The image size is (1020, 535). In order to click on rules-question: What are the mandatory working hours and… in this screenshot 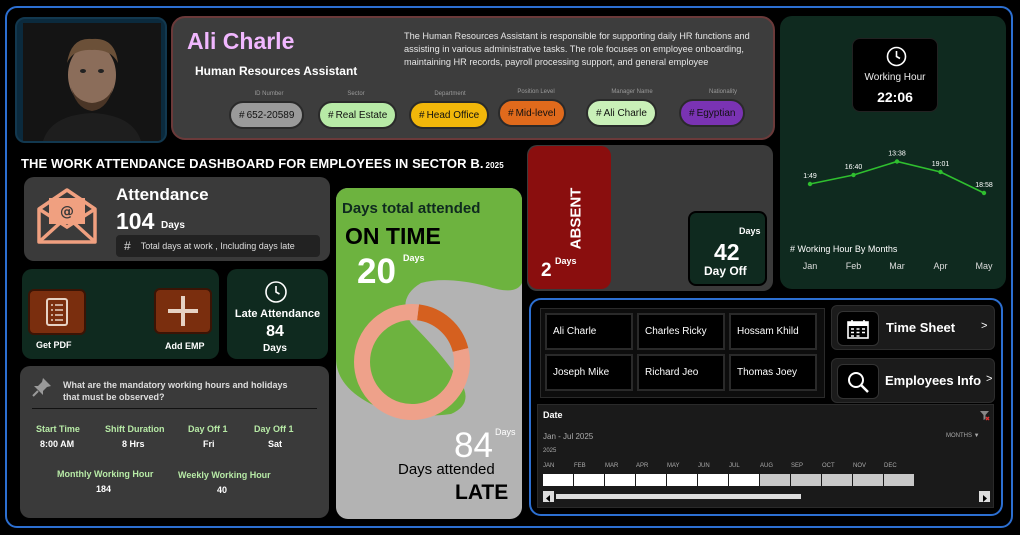, I will do `click(175, 391)`.